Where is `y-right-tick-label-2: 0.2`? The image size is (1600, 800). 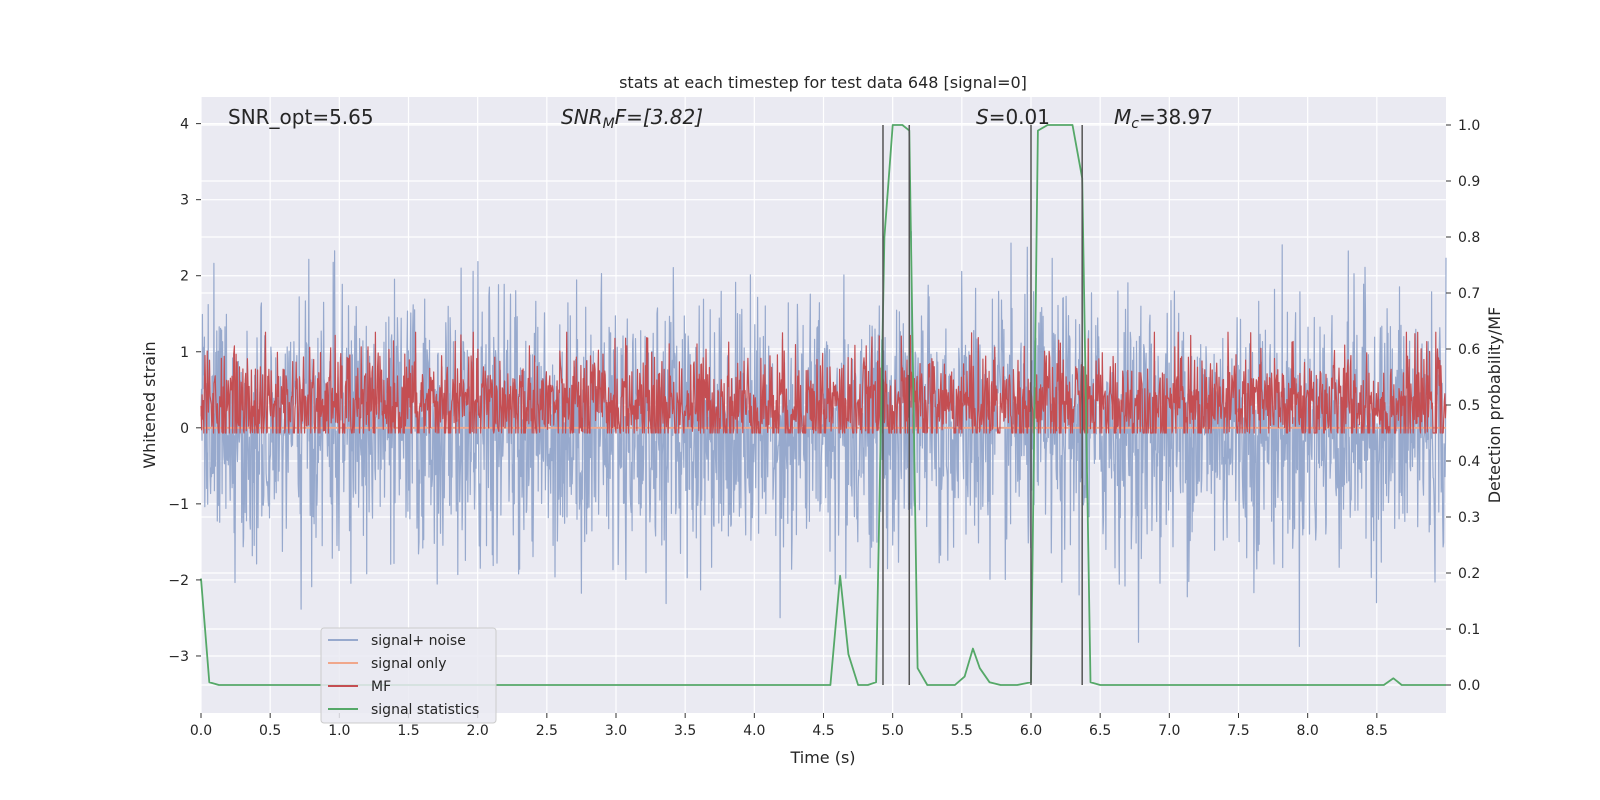 y-right-tick-label-2: 0.2 is located at coordinates (1469, 574).